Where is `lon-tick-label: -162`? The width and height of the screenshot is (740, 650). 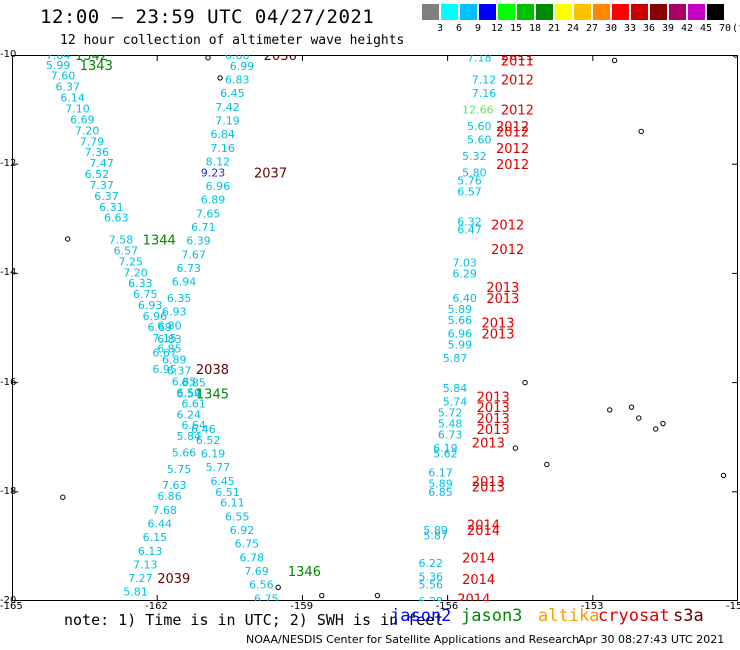 lon-tick-label: -162 is located at coordinates (156, 606).